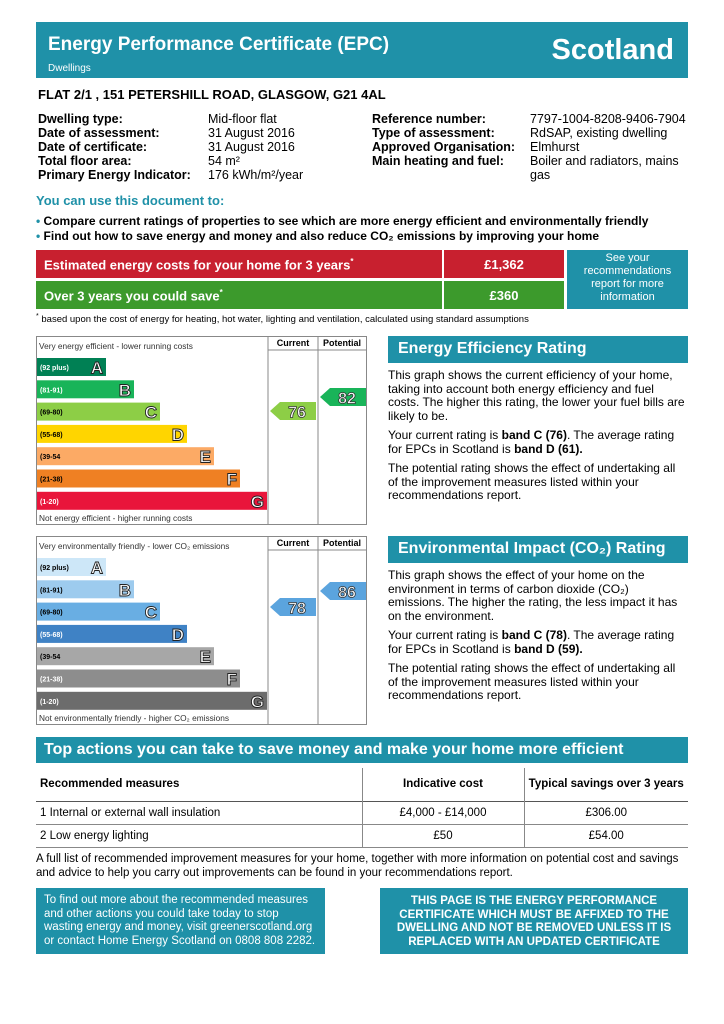  I want to click on cell: £54.00, so click(606, 835).